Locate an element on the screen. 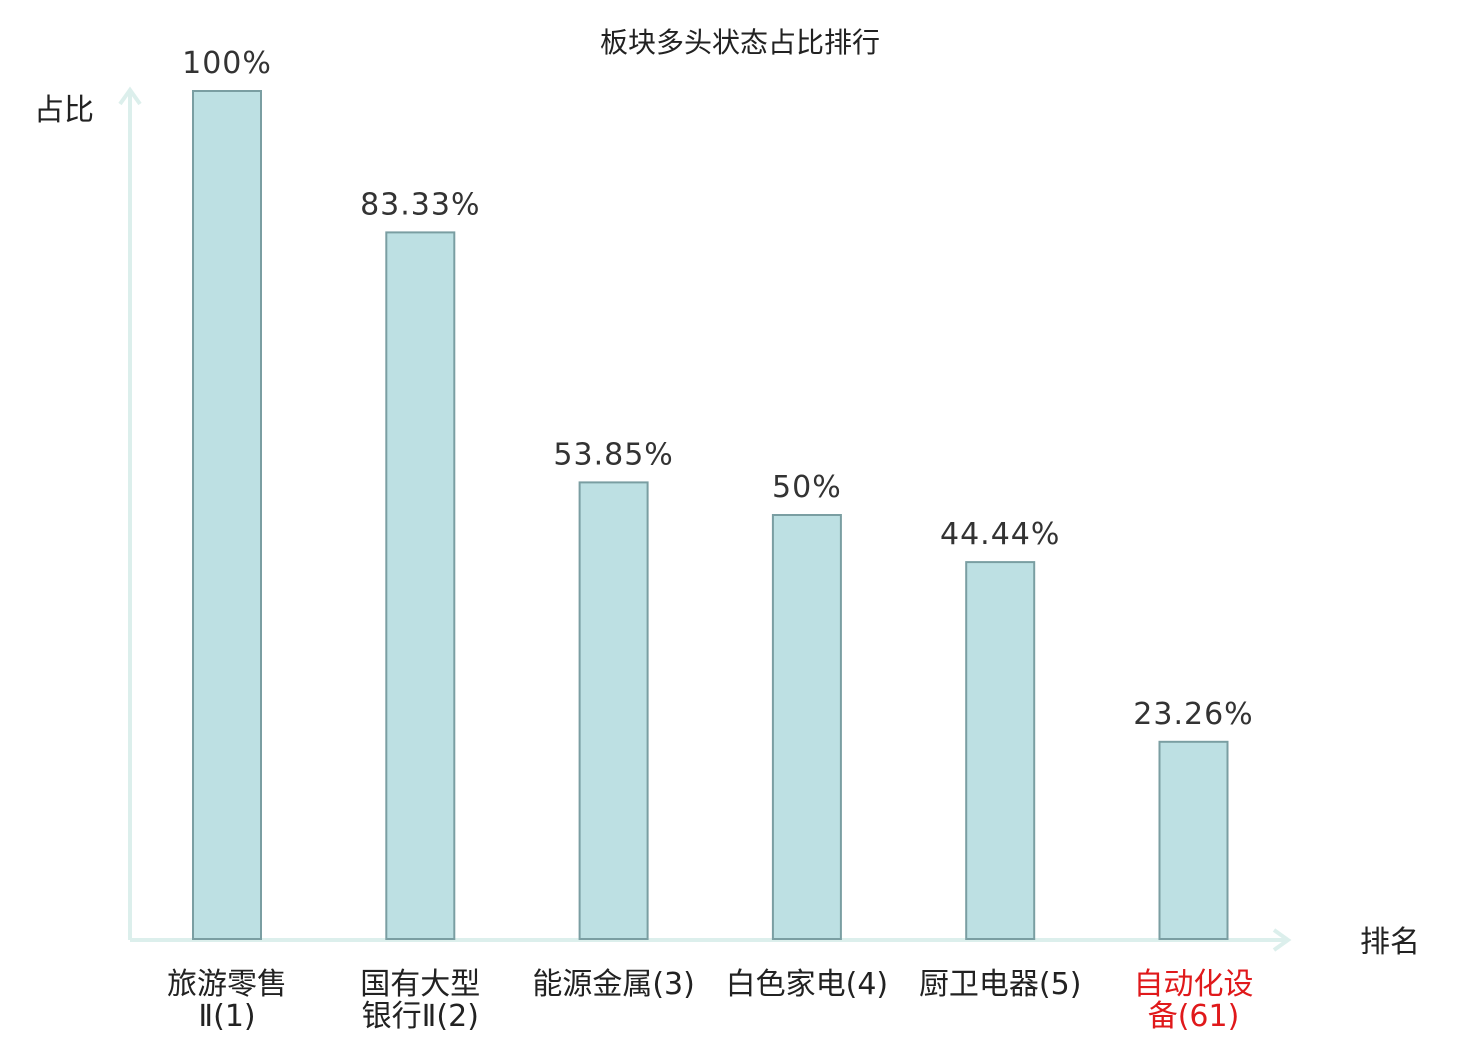 The width and height of the screenshot is (1480, 1040). chart-title: 板块多头状态占比排行 is located at coordinates (740, 42).